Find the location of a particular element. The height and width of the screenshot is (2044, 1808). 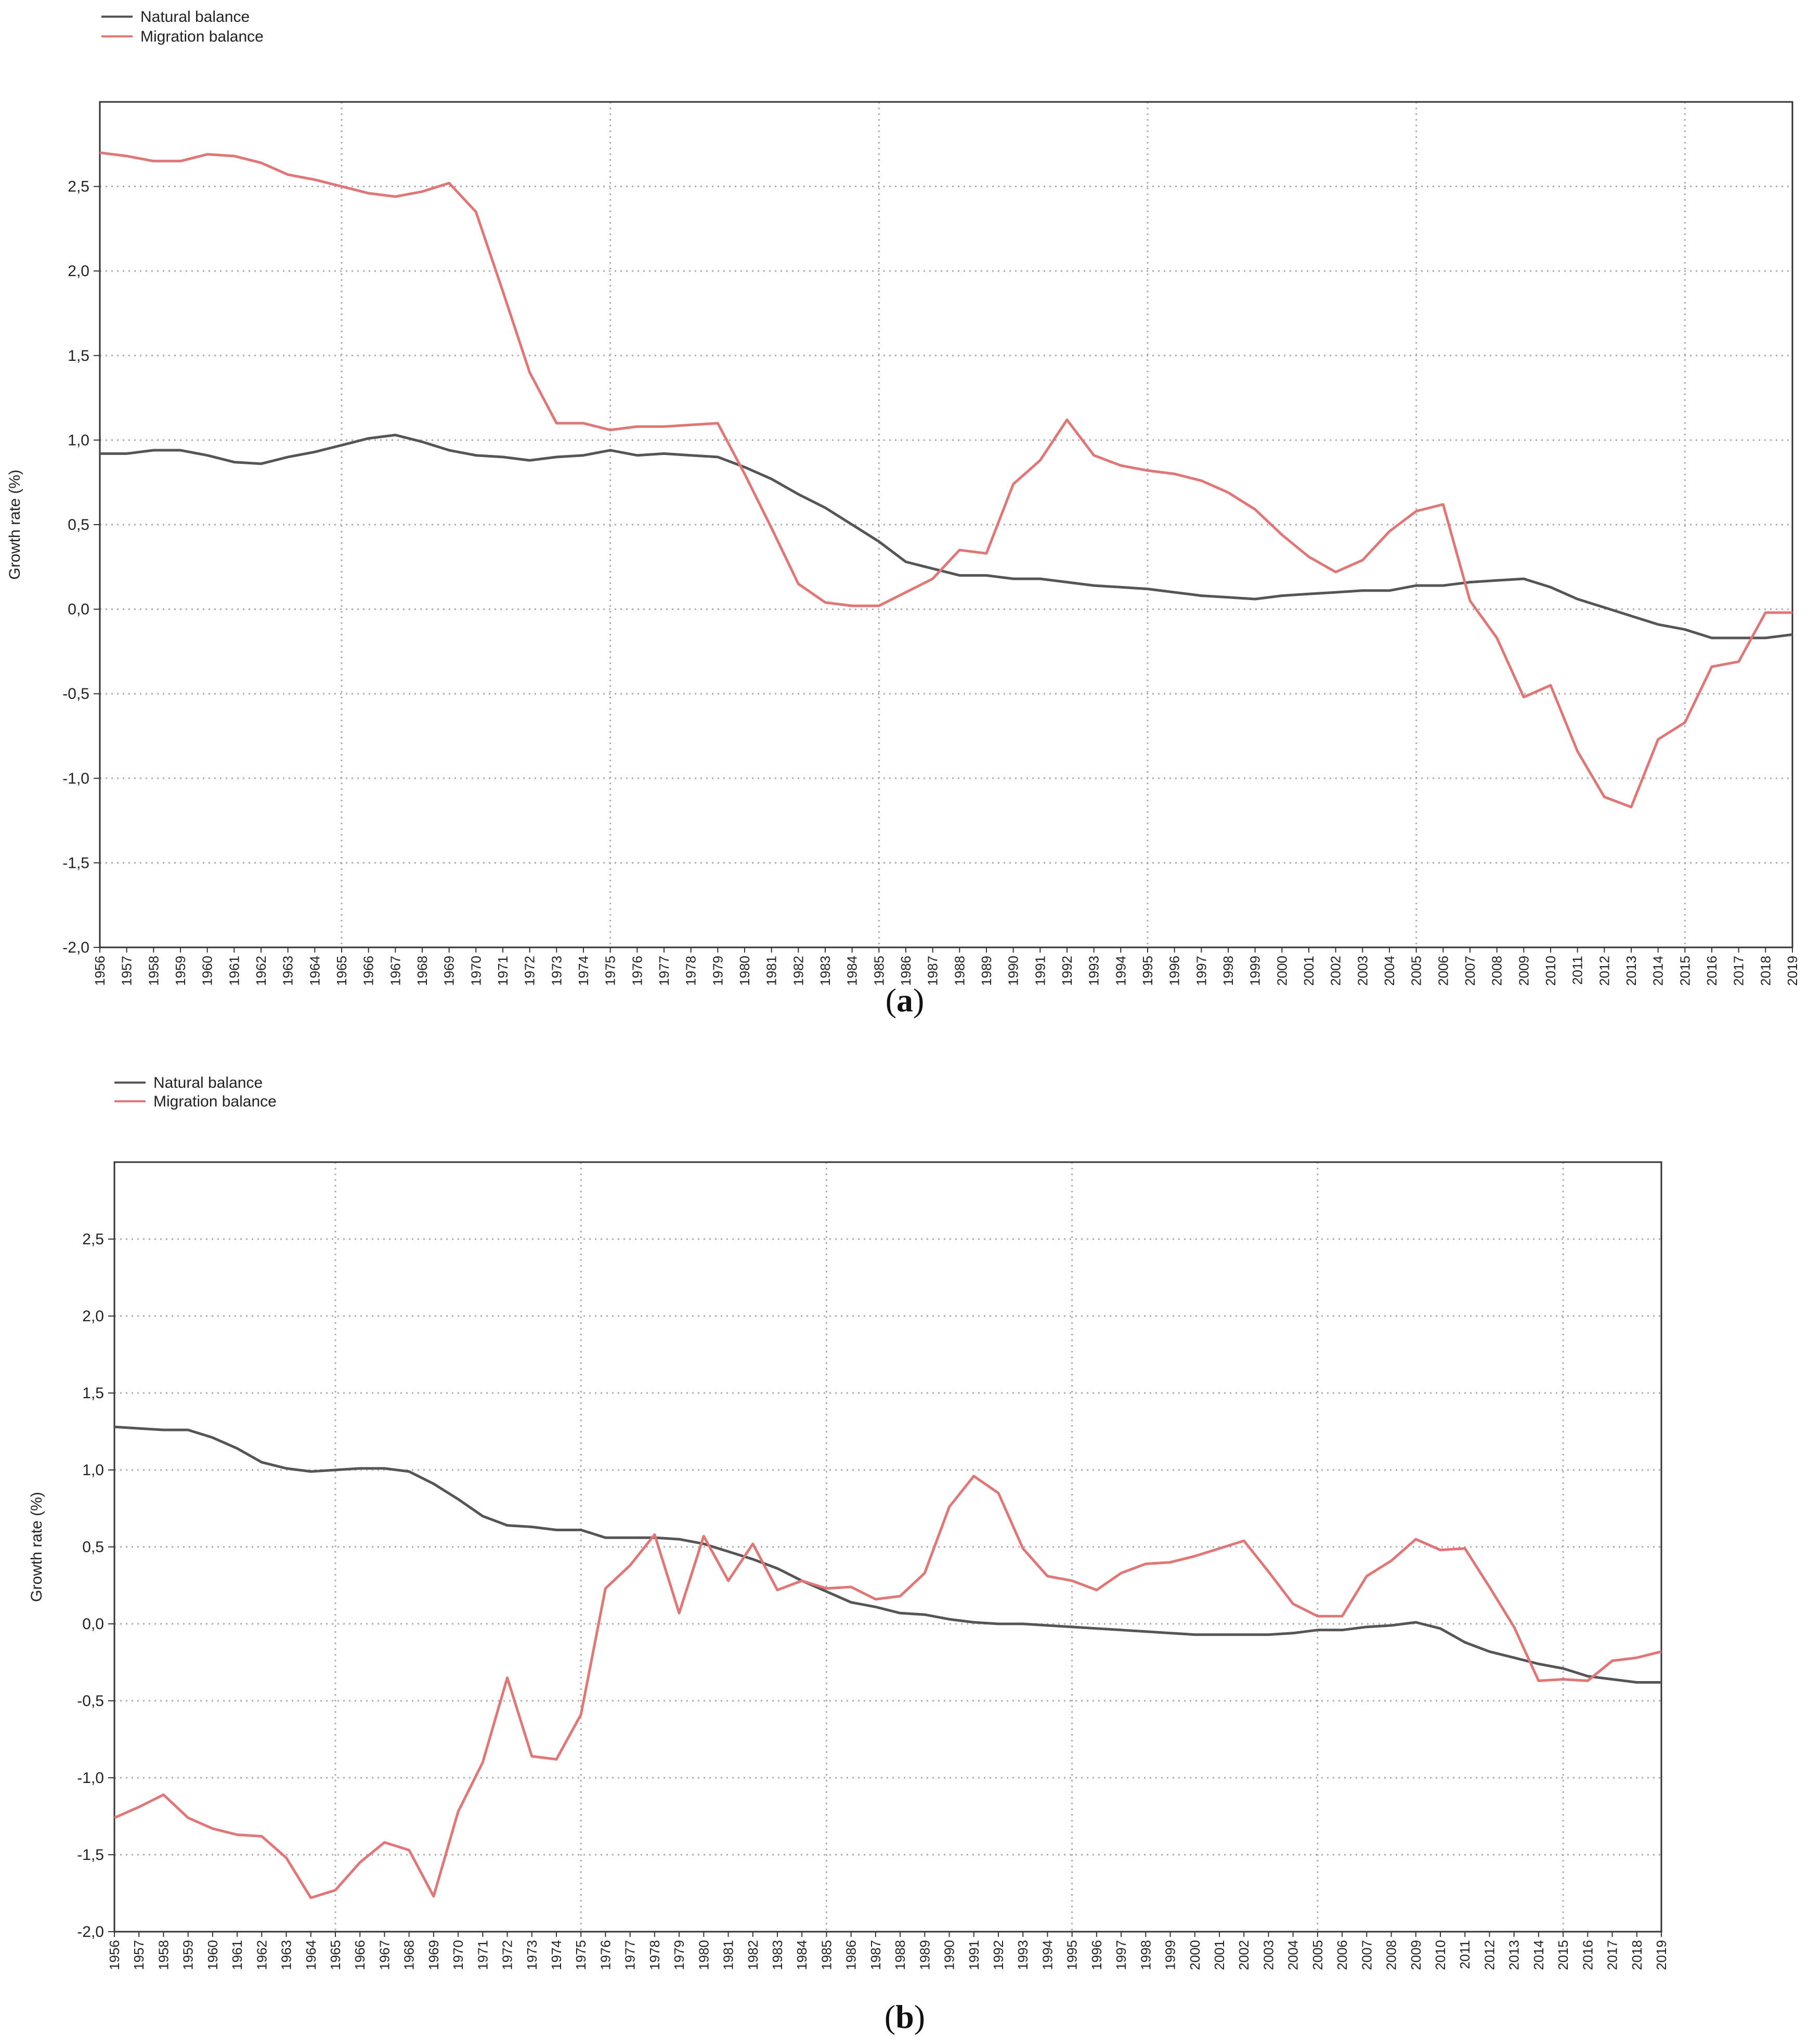

x-tick-label: 1958 is located at coordinates (153, 971).